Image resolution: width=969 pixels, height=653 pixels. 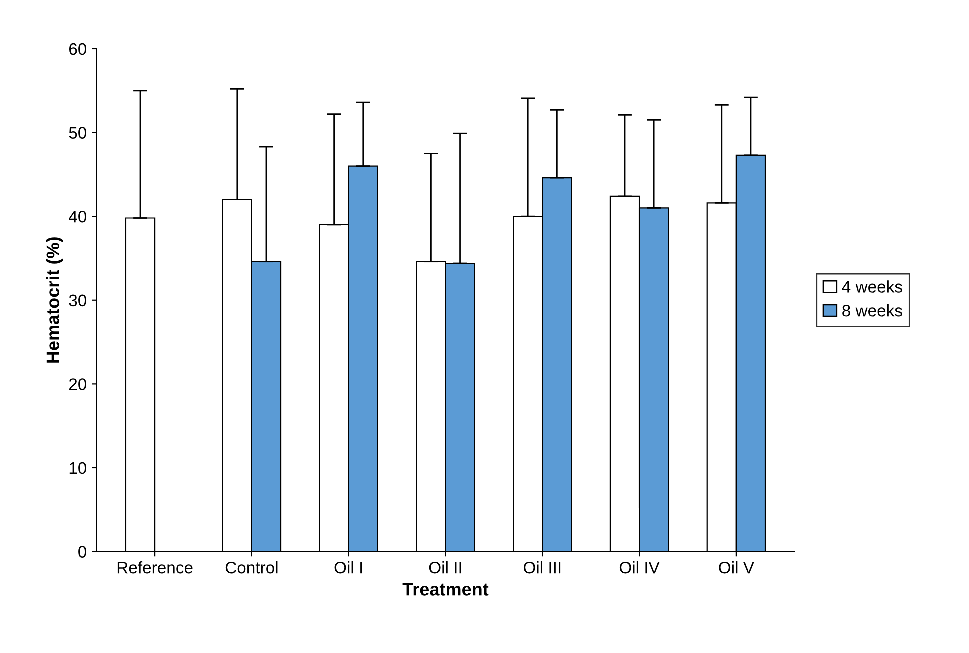 What do you see at coordinates (78, 49) in the screenshot?
I see `y-tick-label: 60` at bounding box center [78, 49].